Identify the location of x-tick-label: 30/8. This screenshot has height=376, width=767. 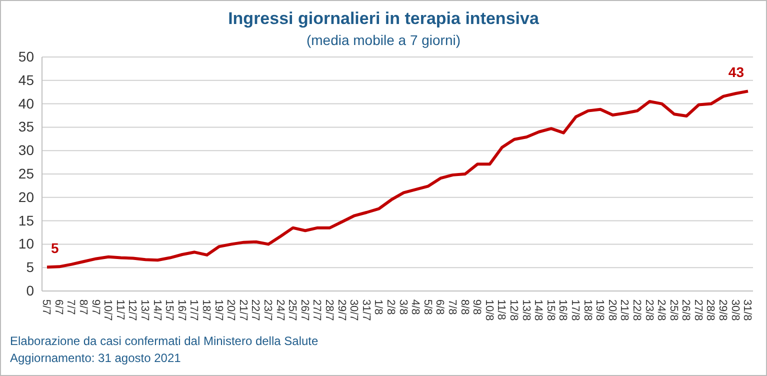
(734, 310).